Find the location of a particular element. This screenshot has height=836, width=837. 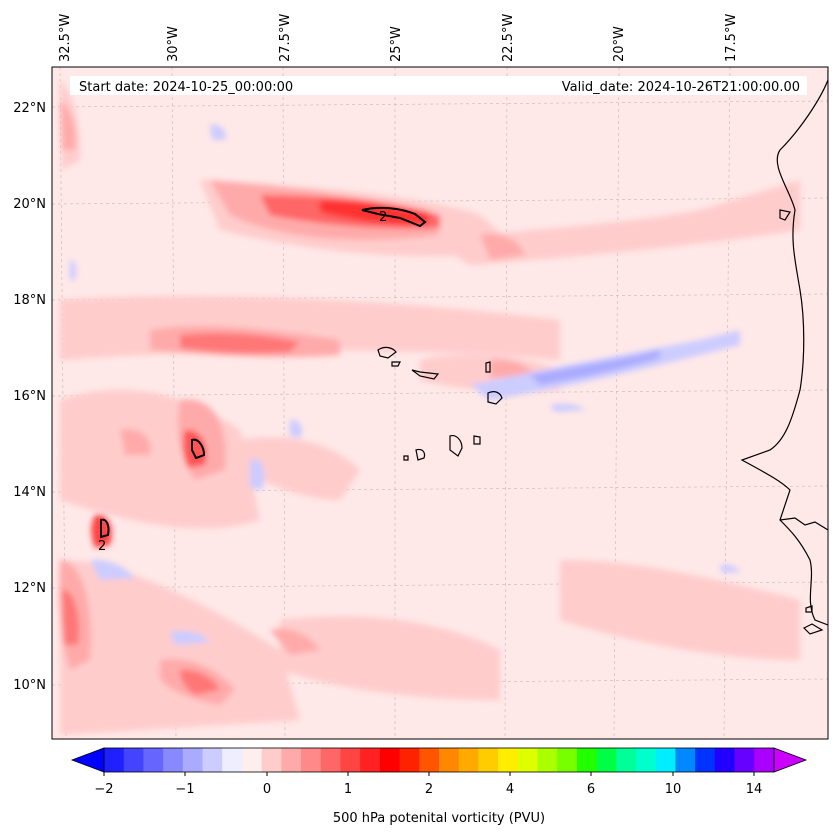

island-sal is located at coordinates (488, 367).